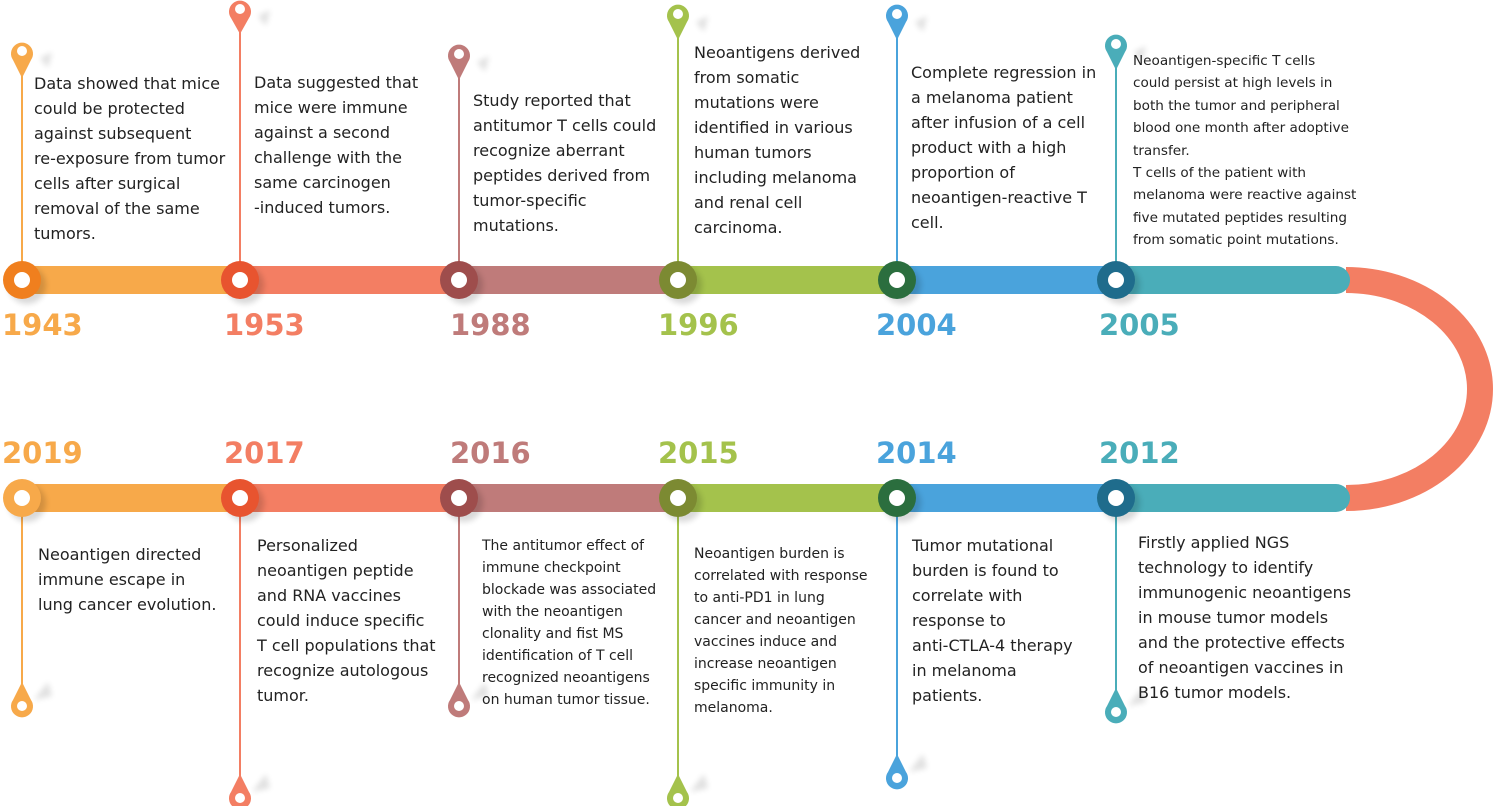 This screenshot has width=1496, height=806. What do you see at coordinates (1233, 280) in the screenshot?
I see `segment-2005` at bounding box center [1233, 280].